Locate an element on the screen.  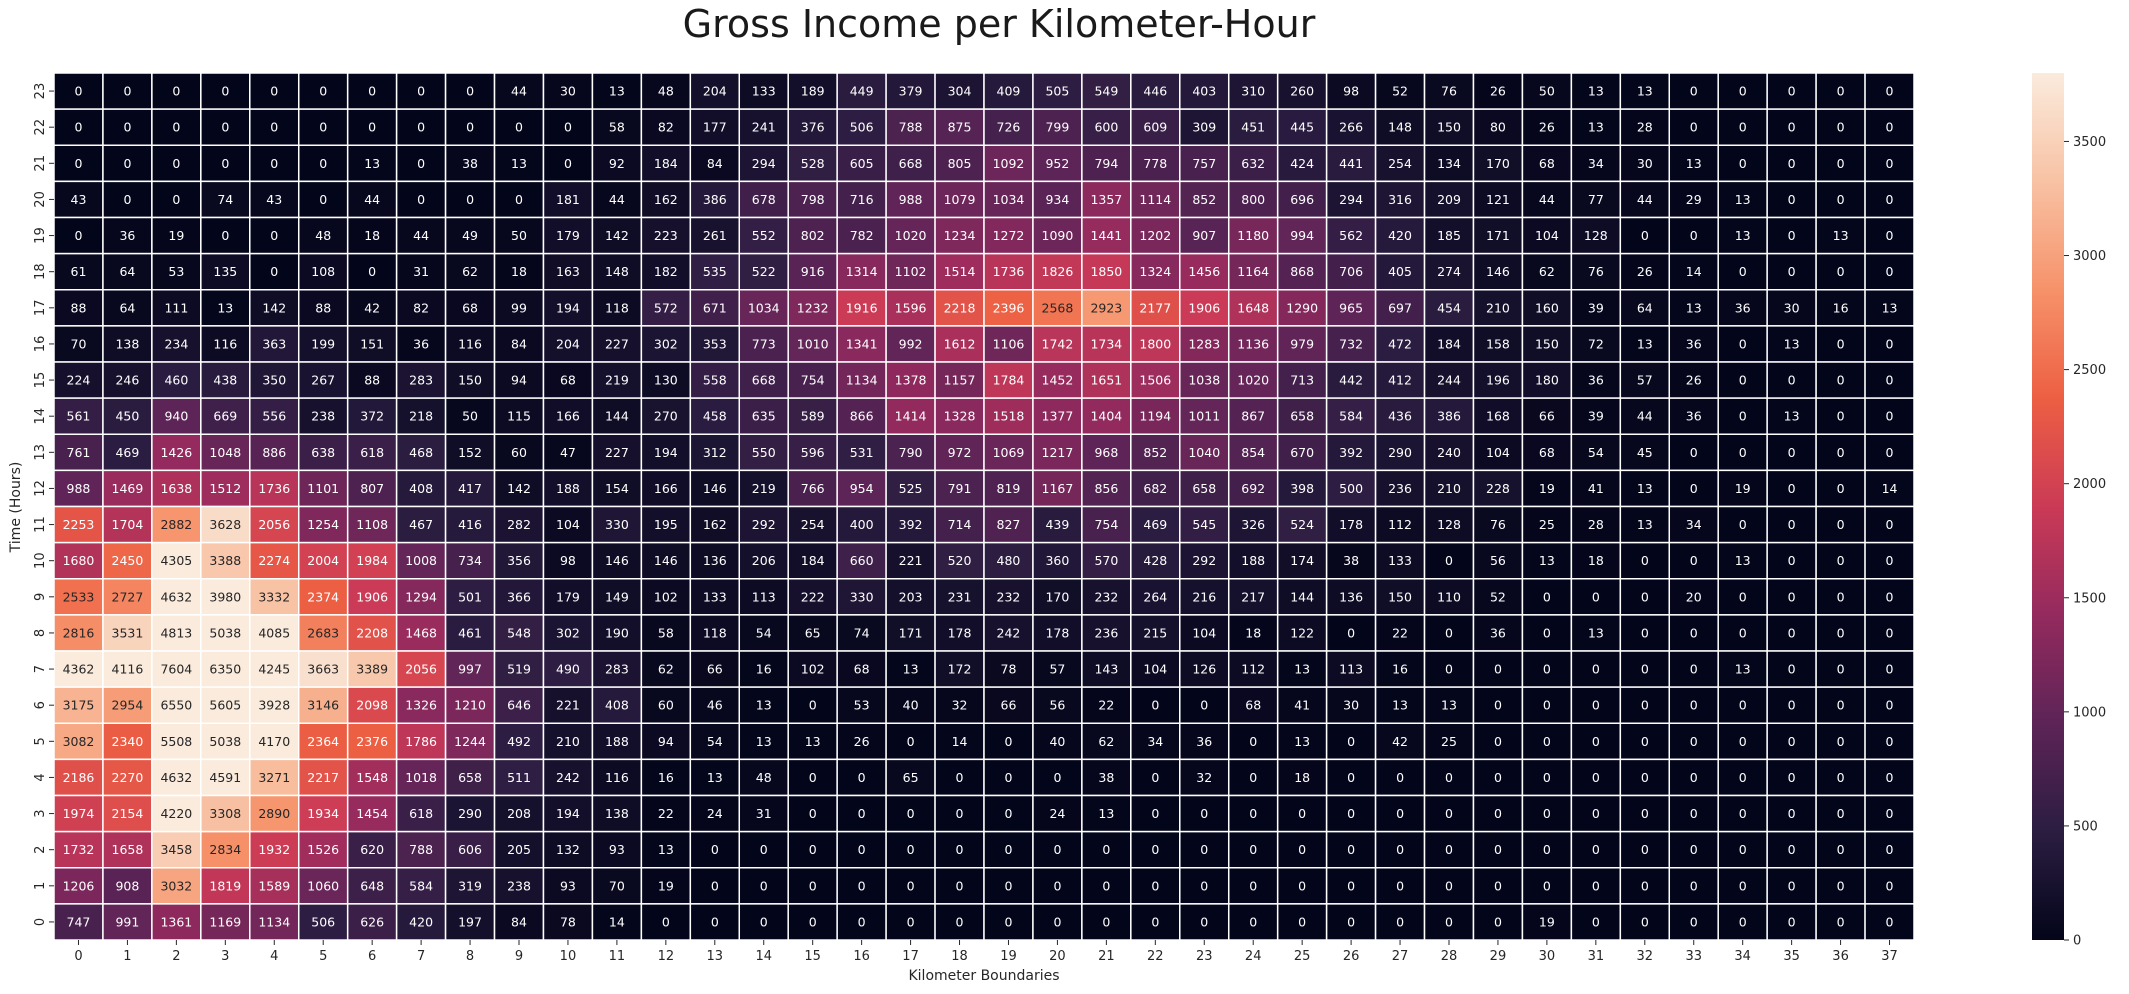
cell-value-label: 54 is located at coordinates (715, 741).